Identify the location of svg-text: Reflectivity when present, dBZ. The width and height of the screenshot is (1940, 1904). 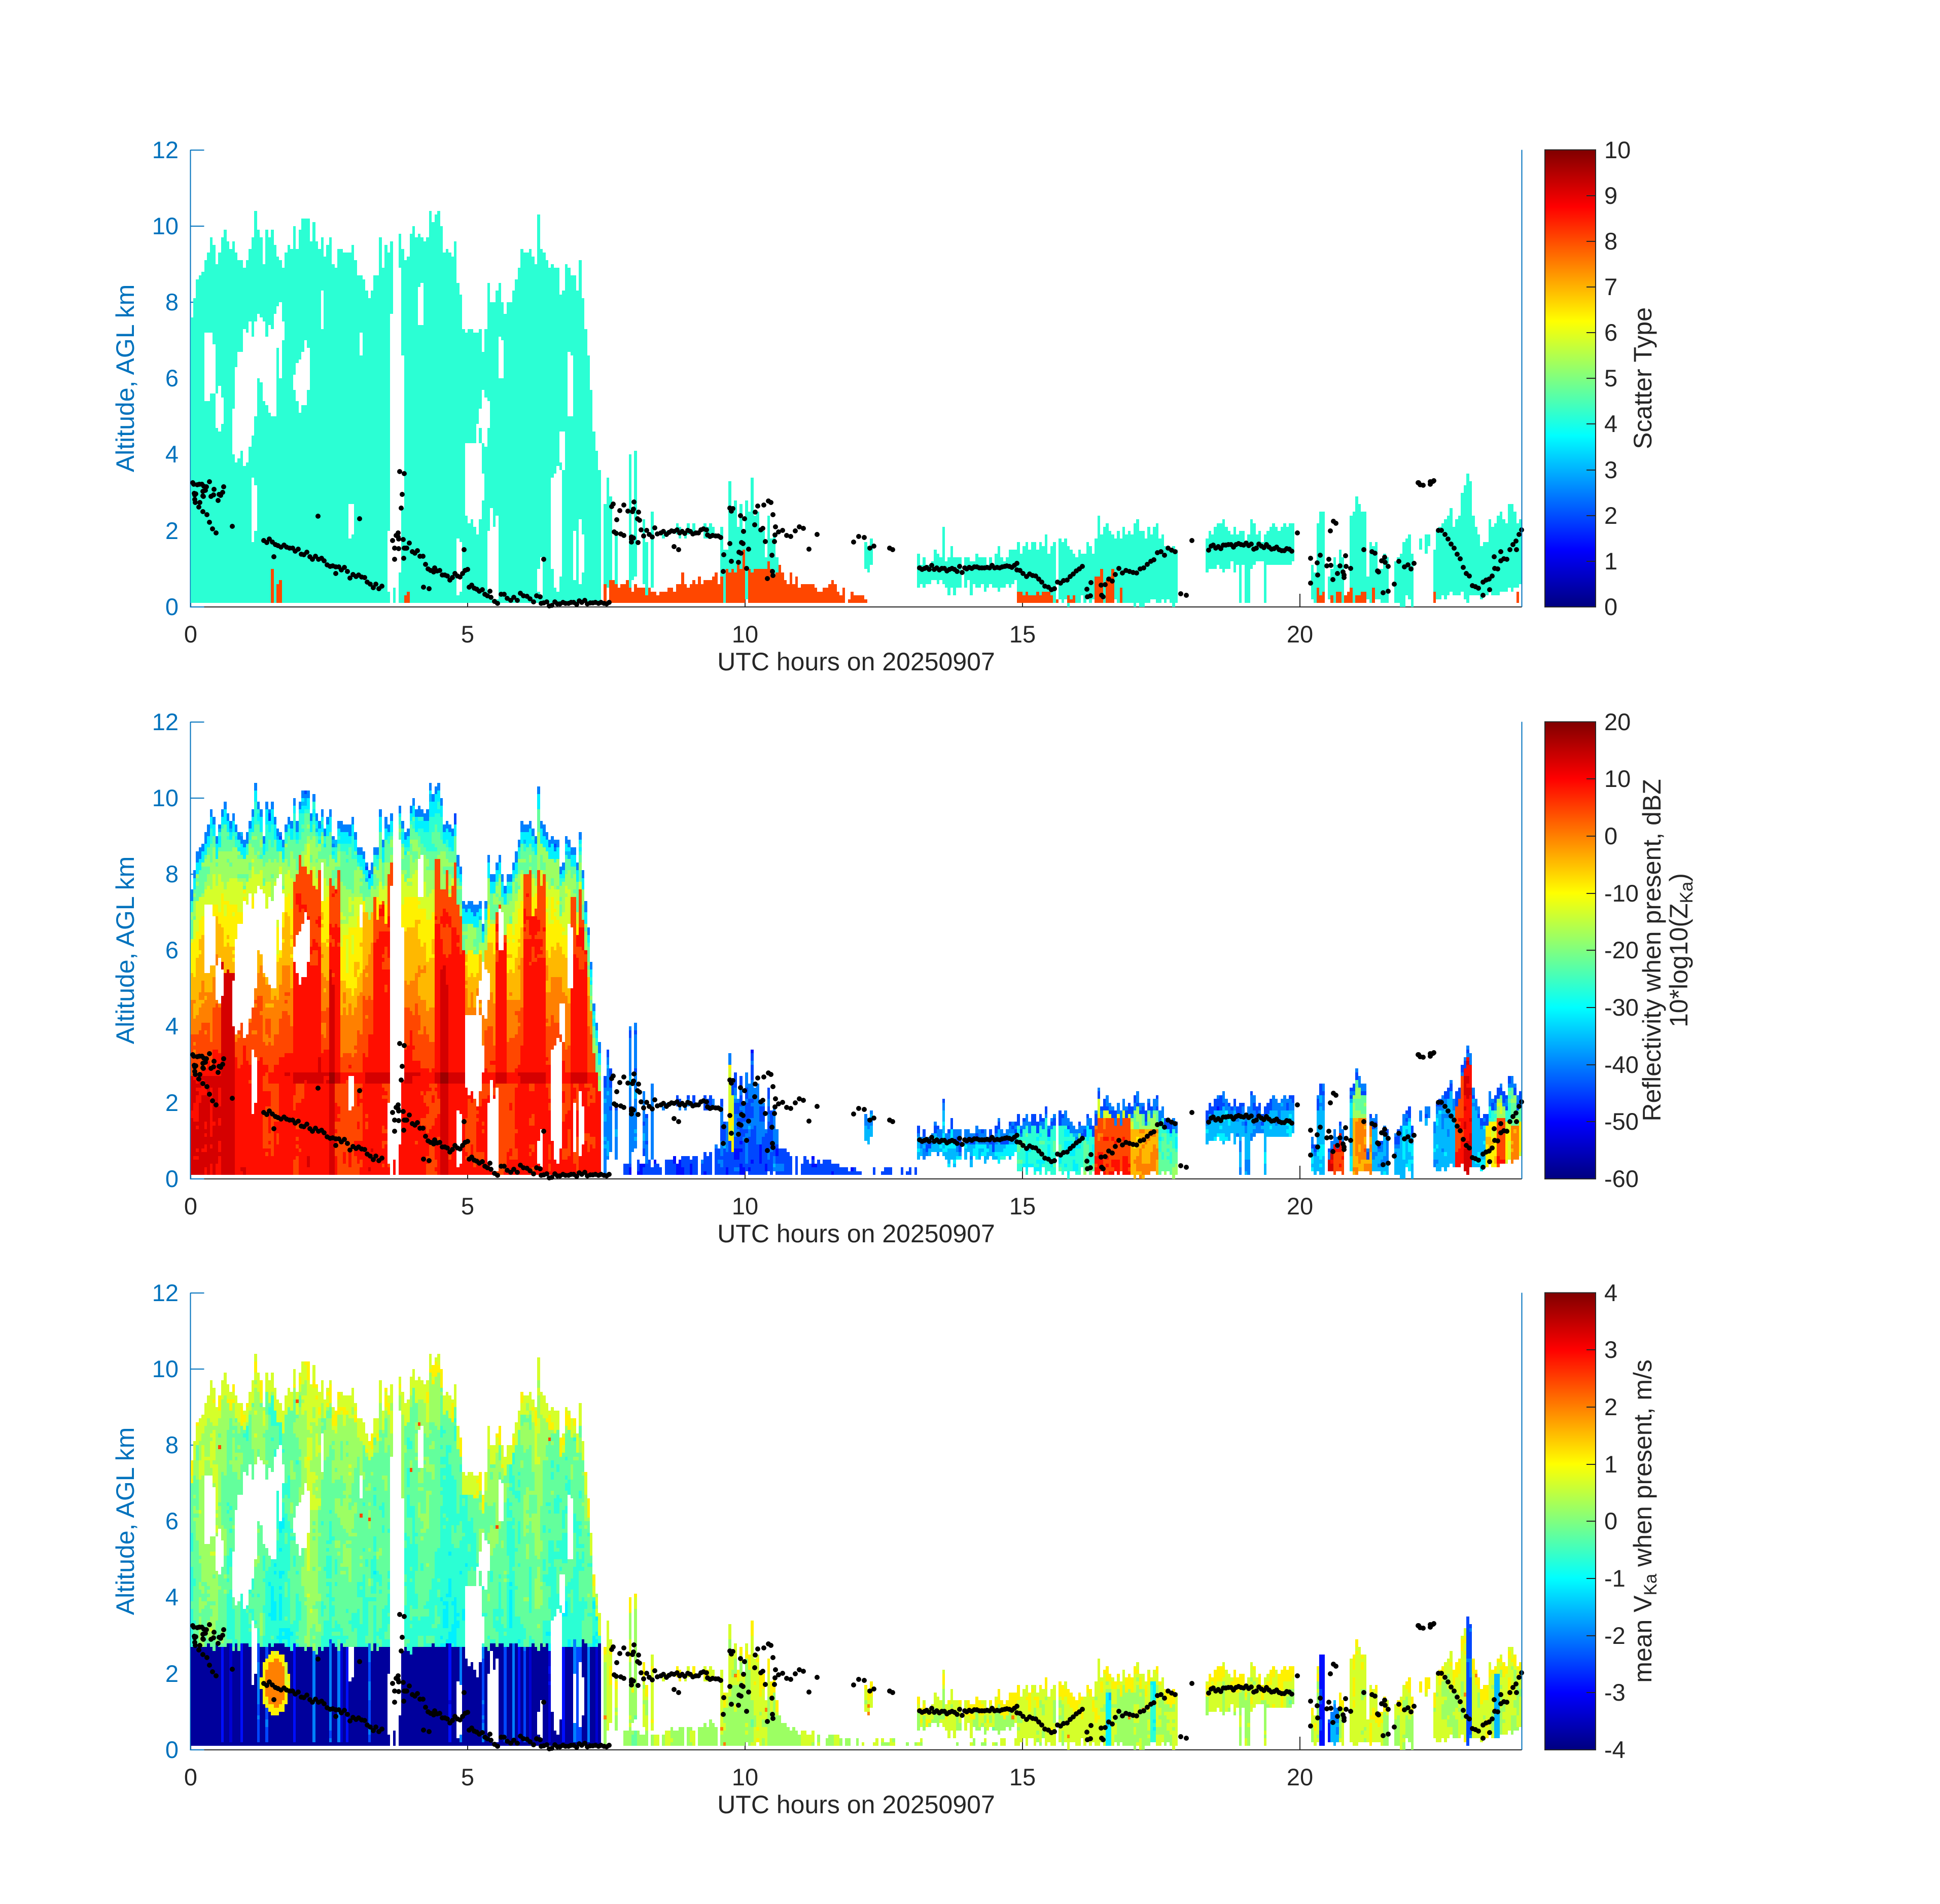
(1652, 950).